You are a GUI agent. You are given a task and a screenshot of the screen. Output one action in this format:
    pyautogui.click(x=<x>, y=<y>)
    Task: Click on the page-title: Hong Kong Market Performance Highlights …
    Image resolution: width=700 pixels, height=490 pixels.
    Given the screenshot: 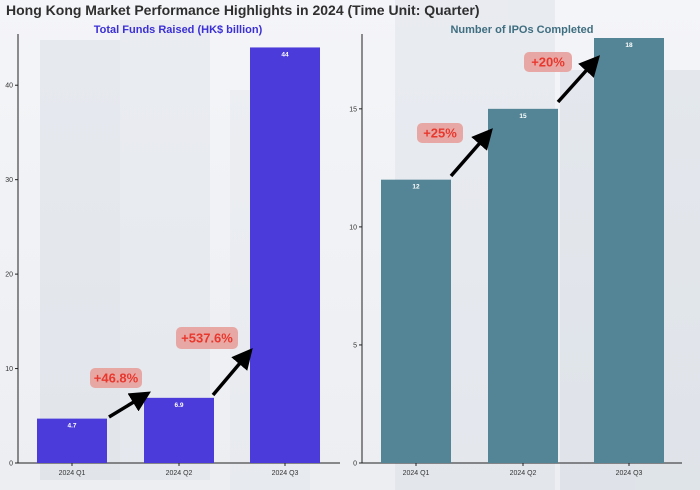 What is the action you would take?
    pyautogui.click(x=243, y=10)
    